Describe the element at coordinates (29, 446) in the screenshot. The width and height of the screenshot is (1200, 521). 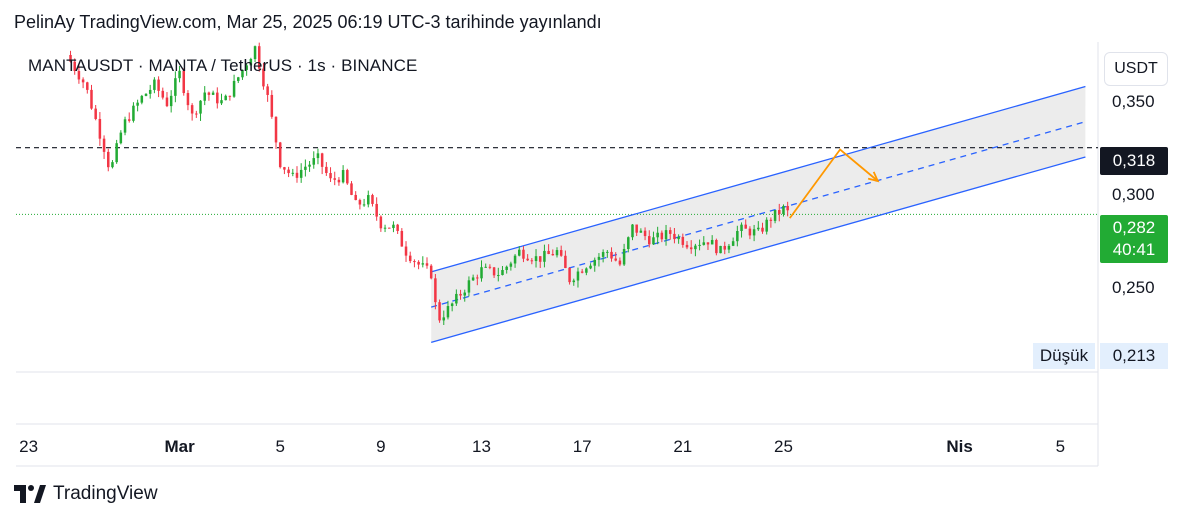
I see `x-tick-label: 23` at that location.